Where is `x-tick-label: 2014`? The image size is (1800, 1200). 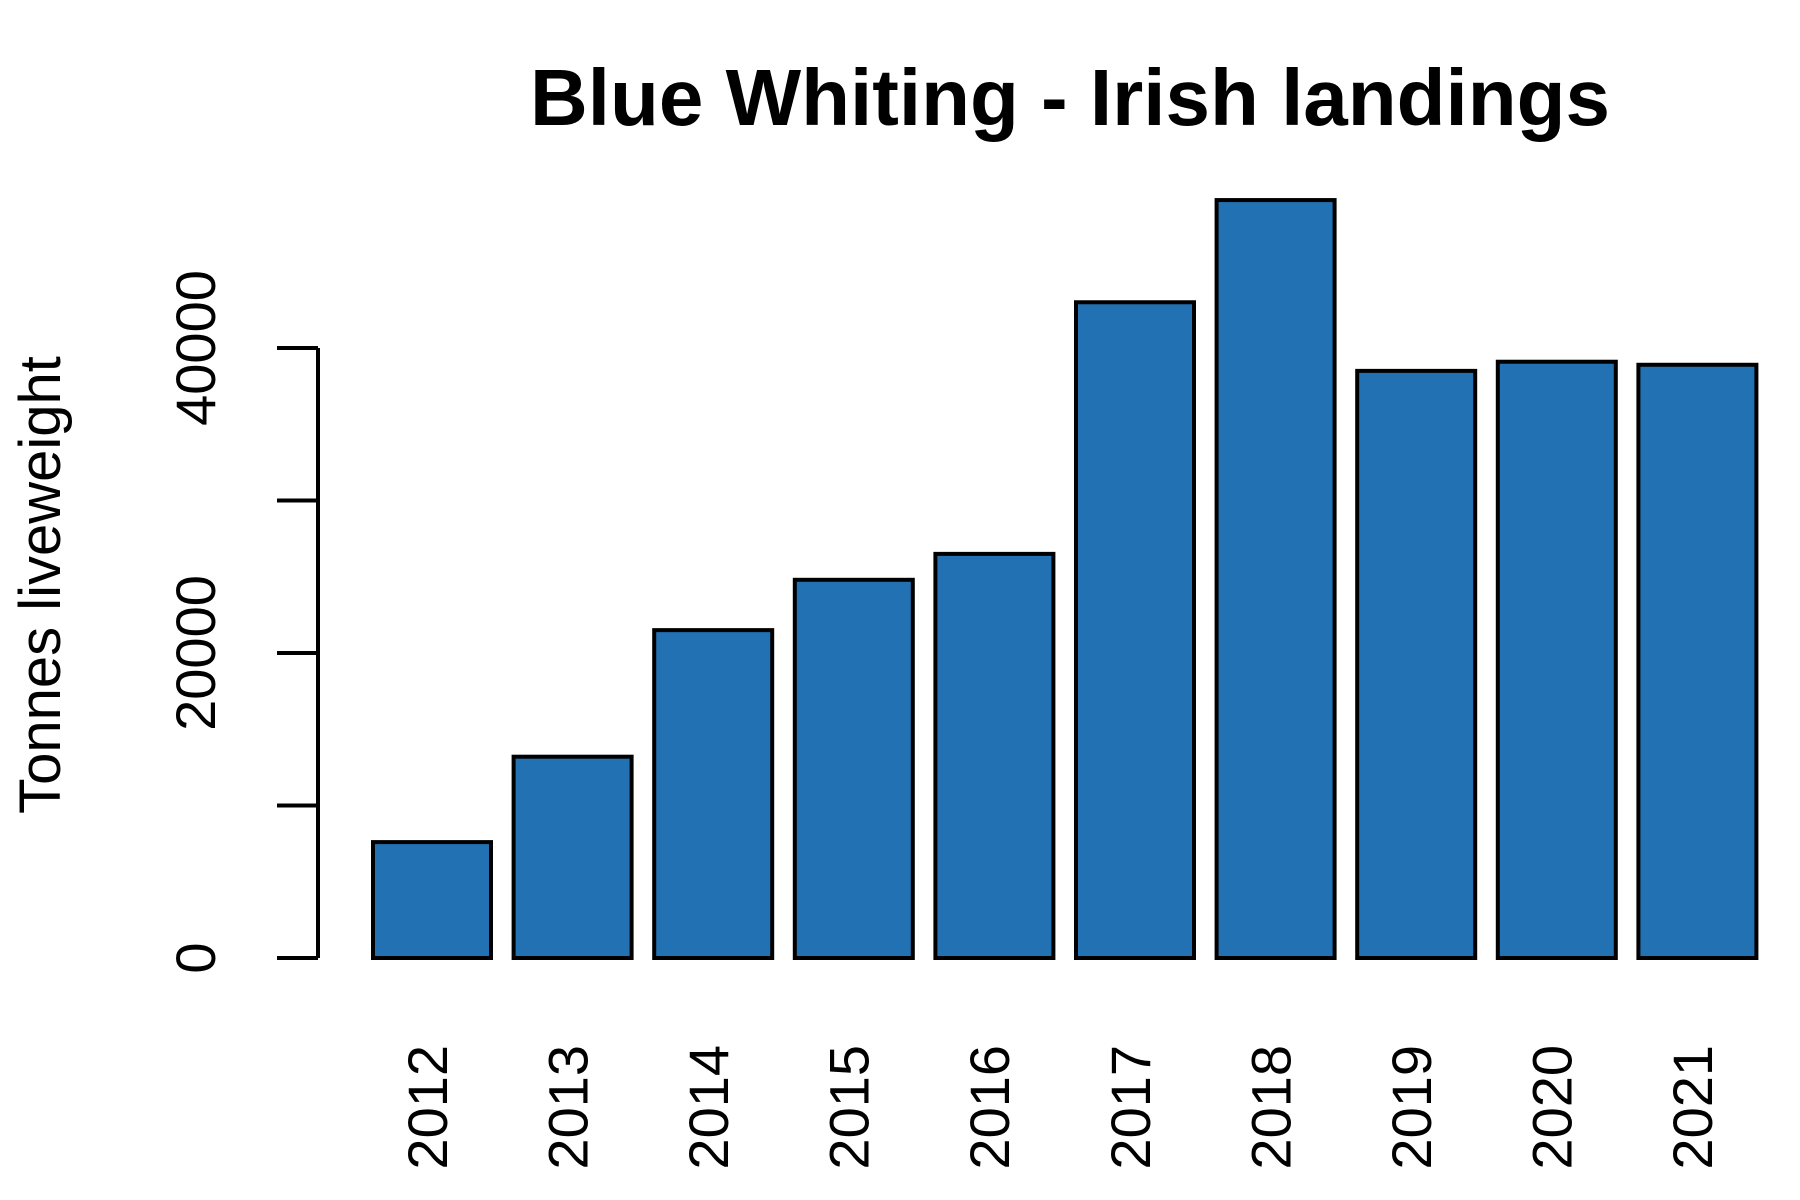 x-tick-label: 2014 is located at coordinates (708, 1107).